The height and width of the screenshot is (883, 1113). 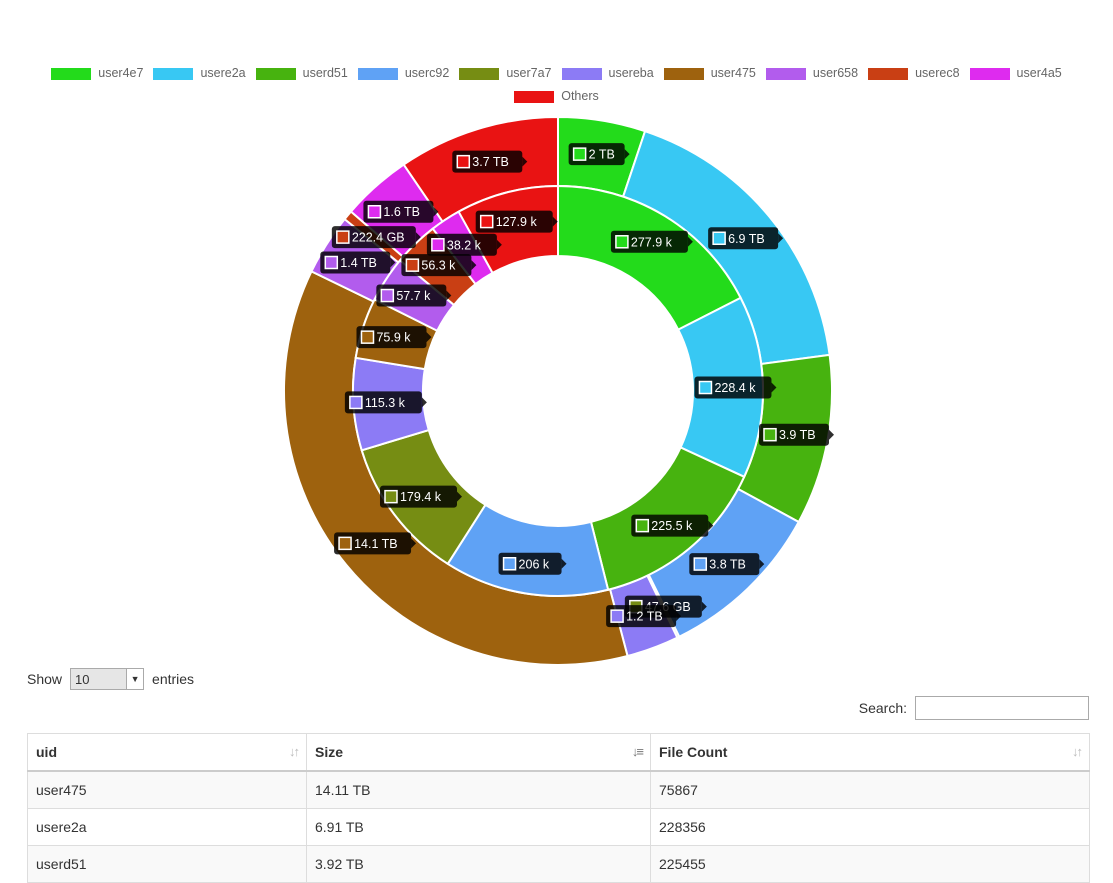 I want to click on outer-label-user4e7: 2 TB, so click(x=599, y=154).